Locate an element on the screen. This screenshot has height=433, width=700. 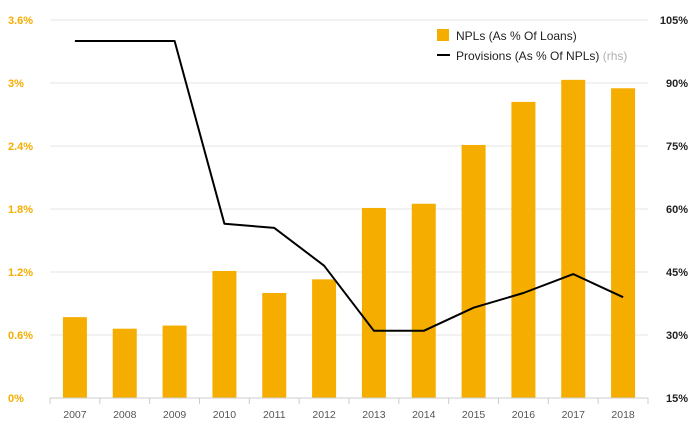
x-tick-label: 2011 is located at coordinates (274, 415).